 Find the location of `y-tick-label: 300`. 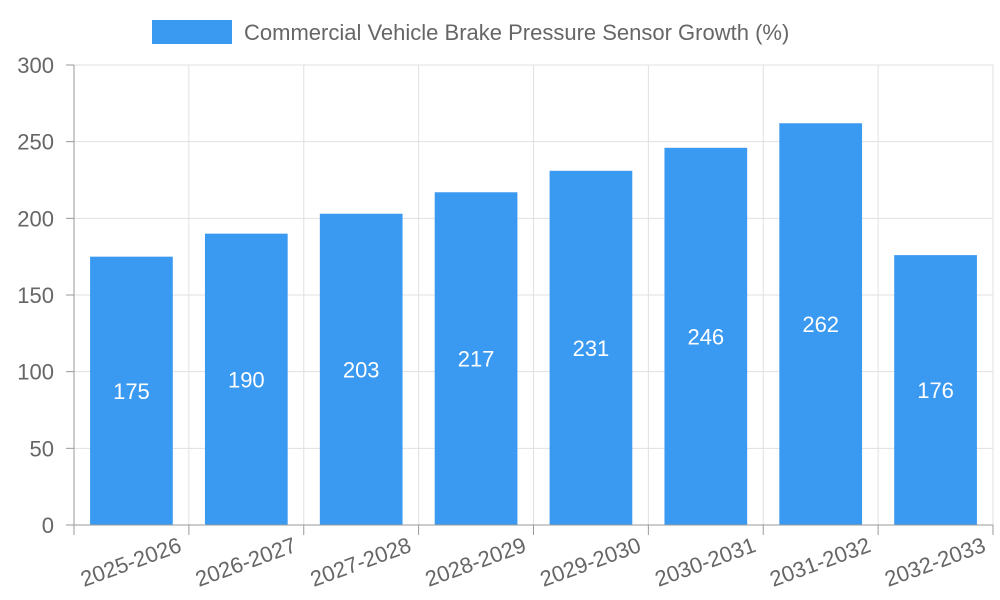

y-tick-label: 300 is located at coordinates (35, 65).